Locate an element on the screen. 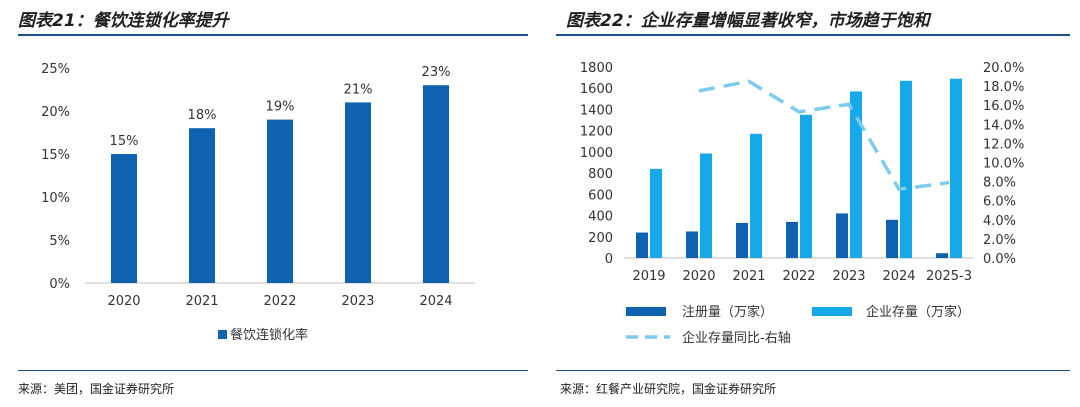  right-footer-rule is located at coordinates (813, 370).